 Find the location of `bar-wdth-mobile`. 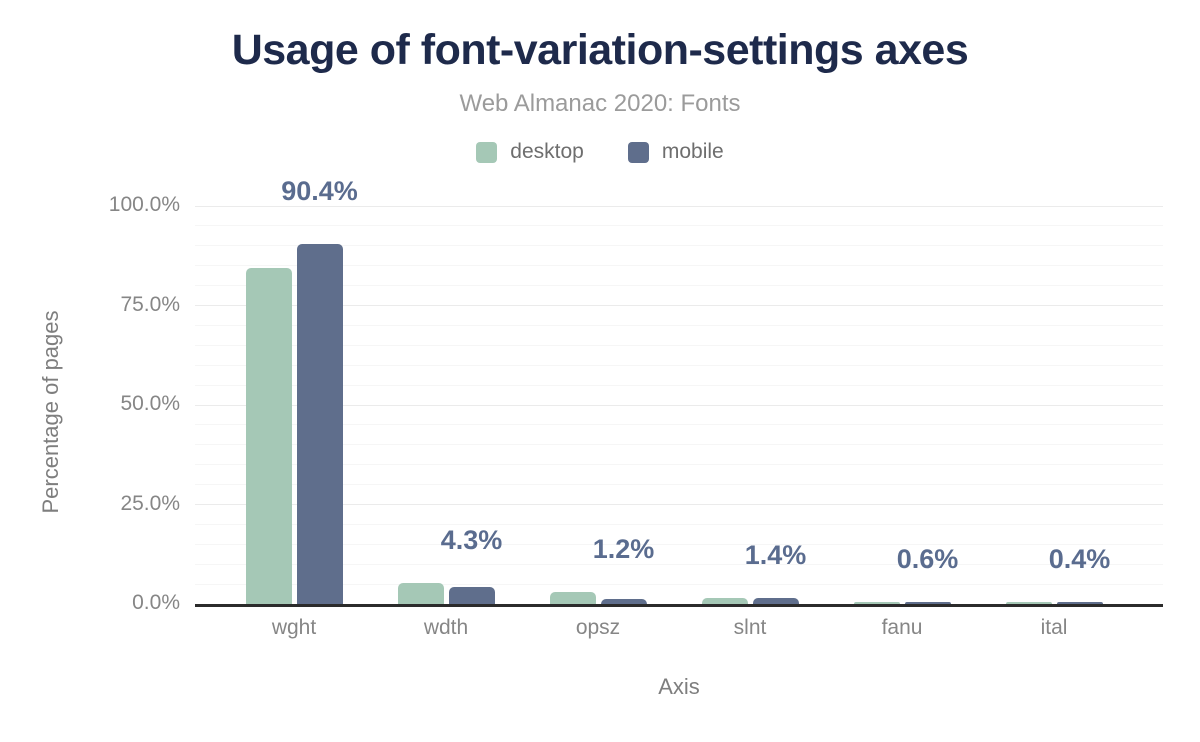

bar-wdth-mobile is located at coordinates (471, 595).